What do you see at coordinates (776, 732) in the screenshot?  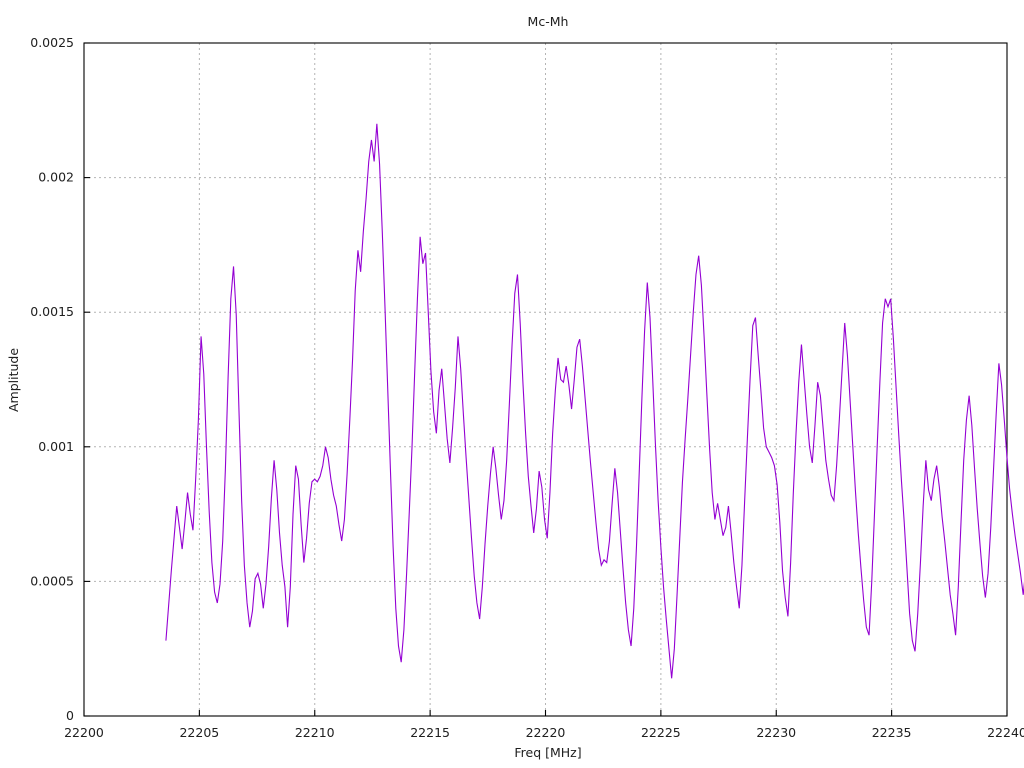 I see `x-tick-label: 22230` at bounding box center [776, 732].